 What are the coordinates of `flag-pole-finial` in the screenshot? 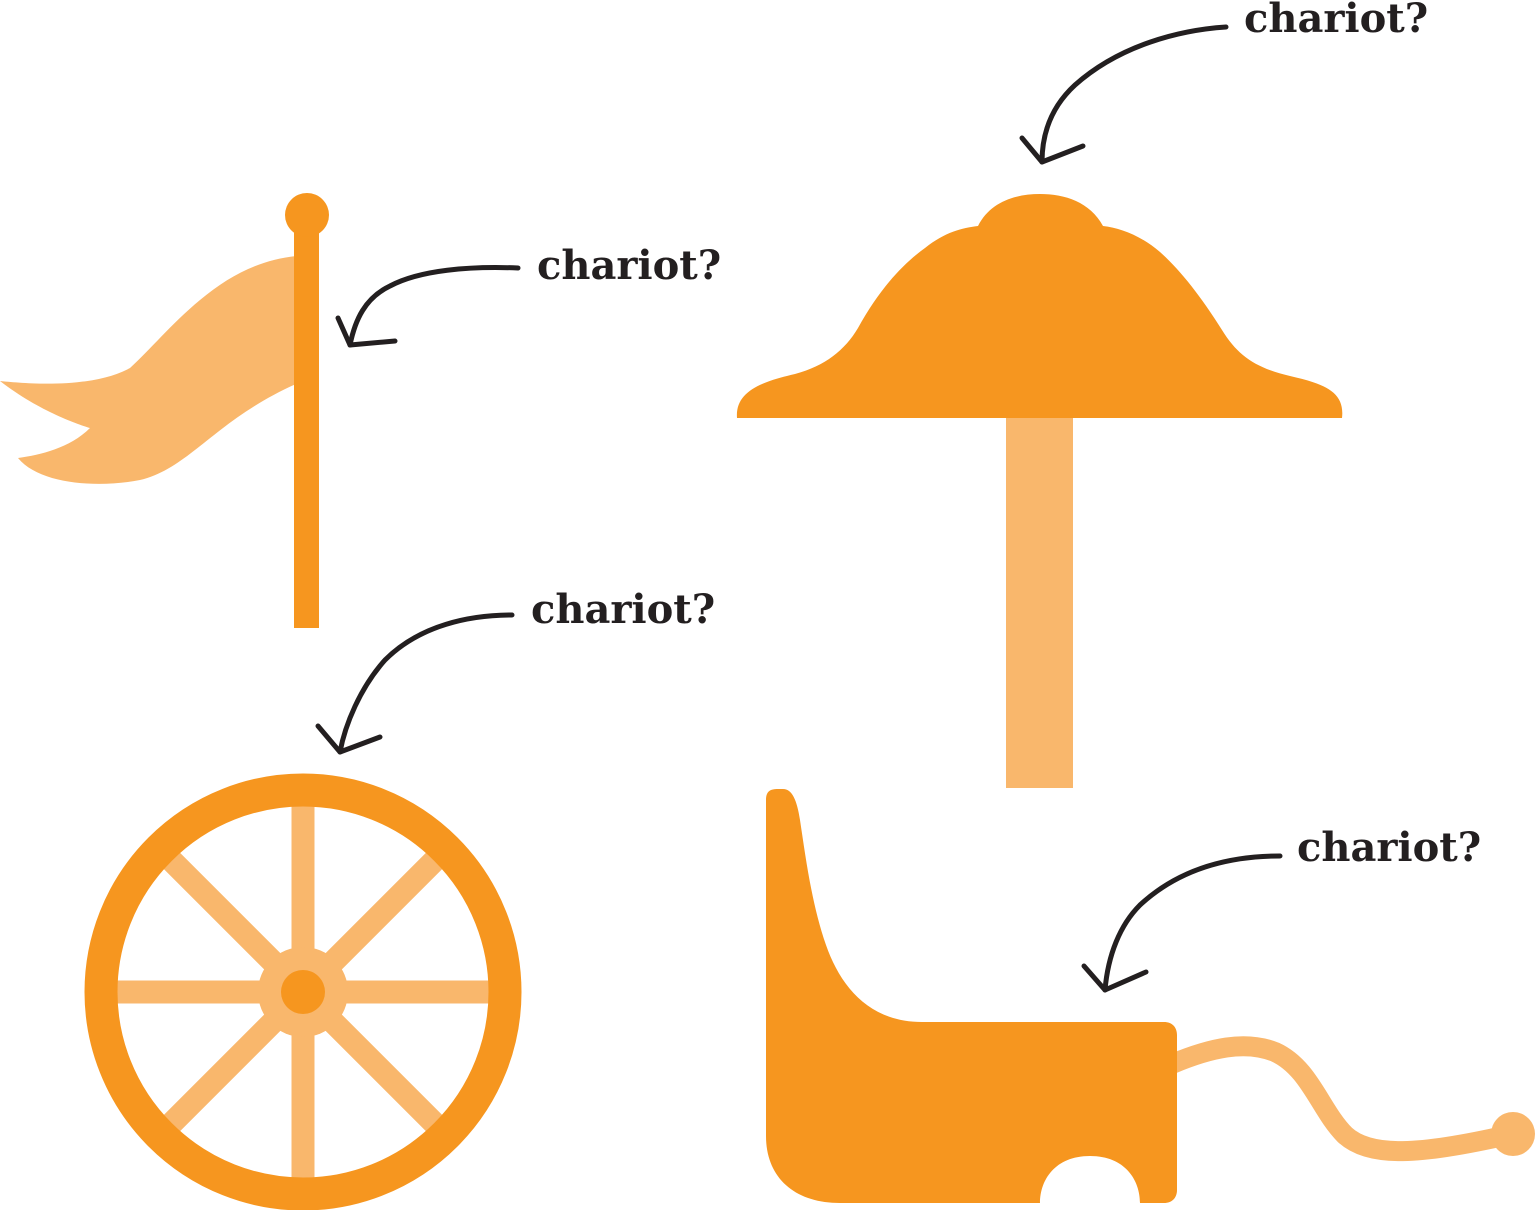 It's located at (307, 215).